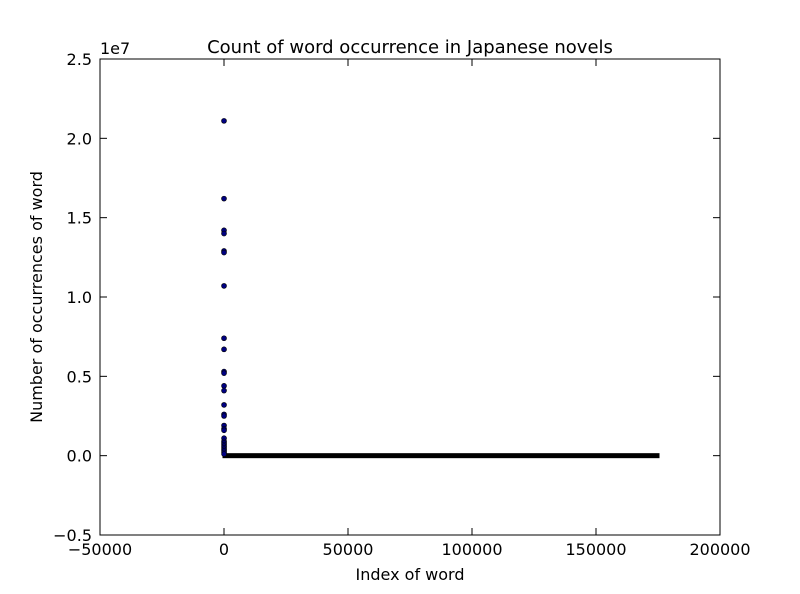  I want to click on tail-series-layer, so click(441, 456).